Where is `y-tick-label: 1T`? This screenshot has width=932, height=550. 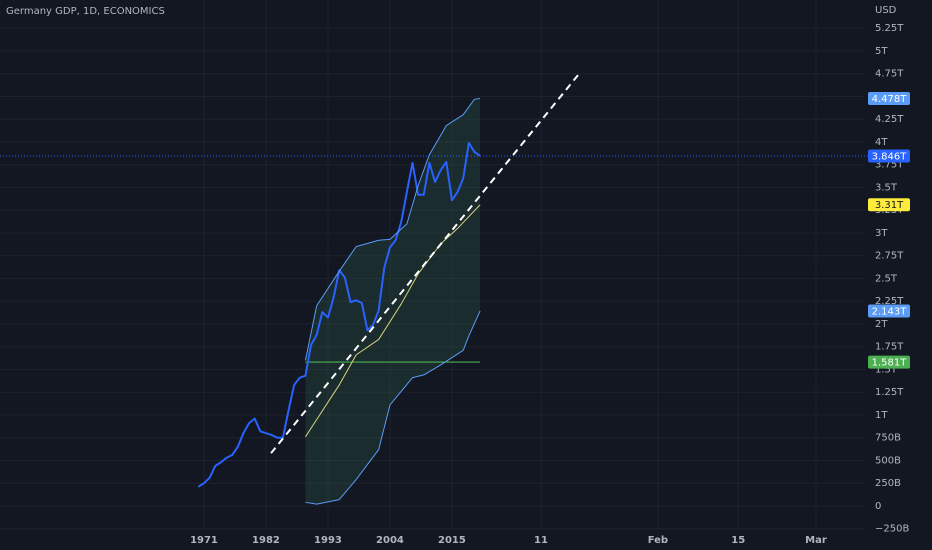
y-tick-label: 1T is located at coordinates (881, 415).